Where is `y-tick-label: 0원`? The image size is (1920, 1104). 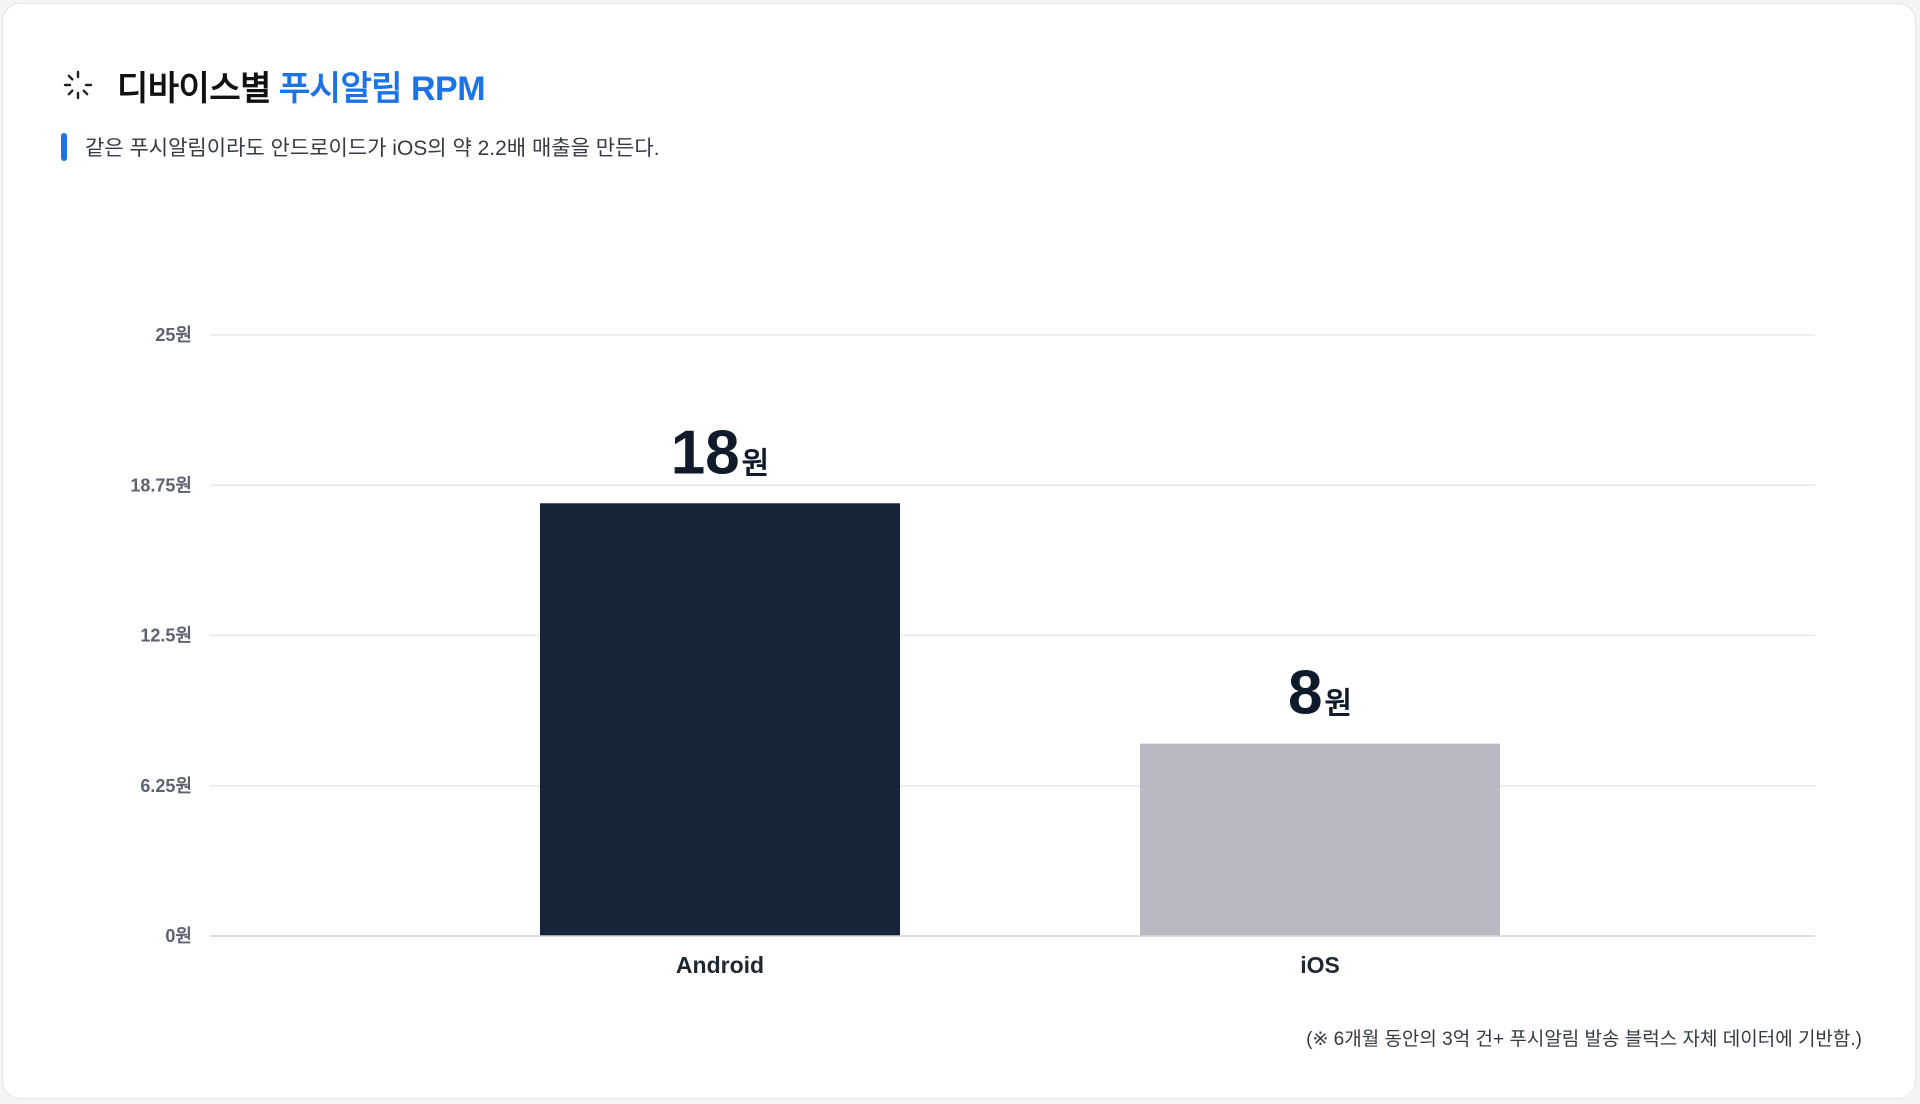
y-tick-label: 0원 is located at coordinates (178, 936).